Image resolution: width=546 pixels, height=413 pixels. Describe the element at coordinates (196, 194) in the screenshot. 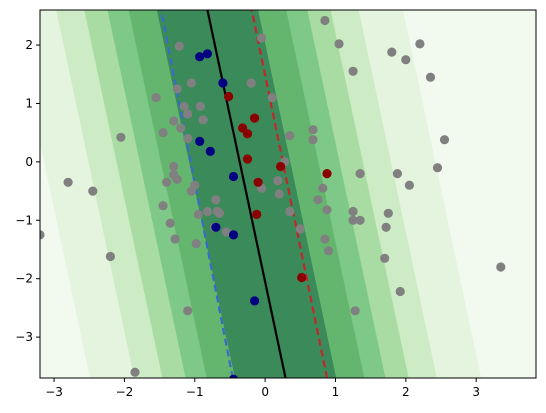

I see `margin-line-negative` at that location.